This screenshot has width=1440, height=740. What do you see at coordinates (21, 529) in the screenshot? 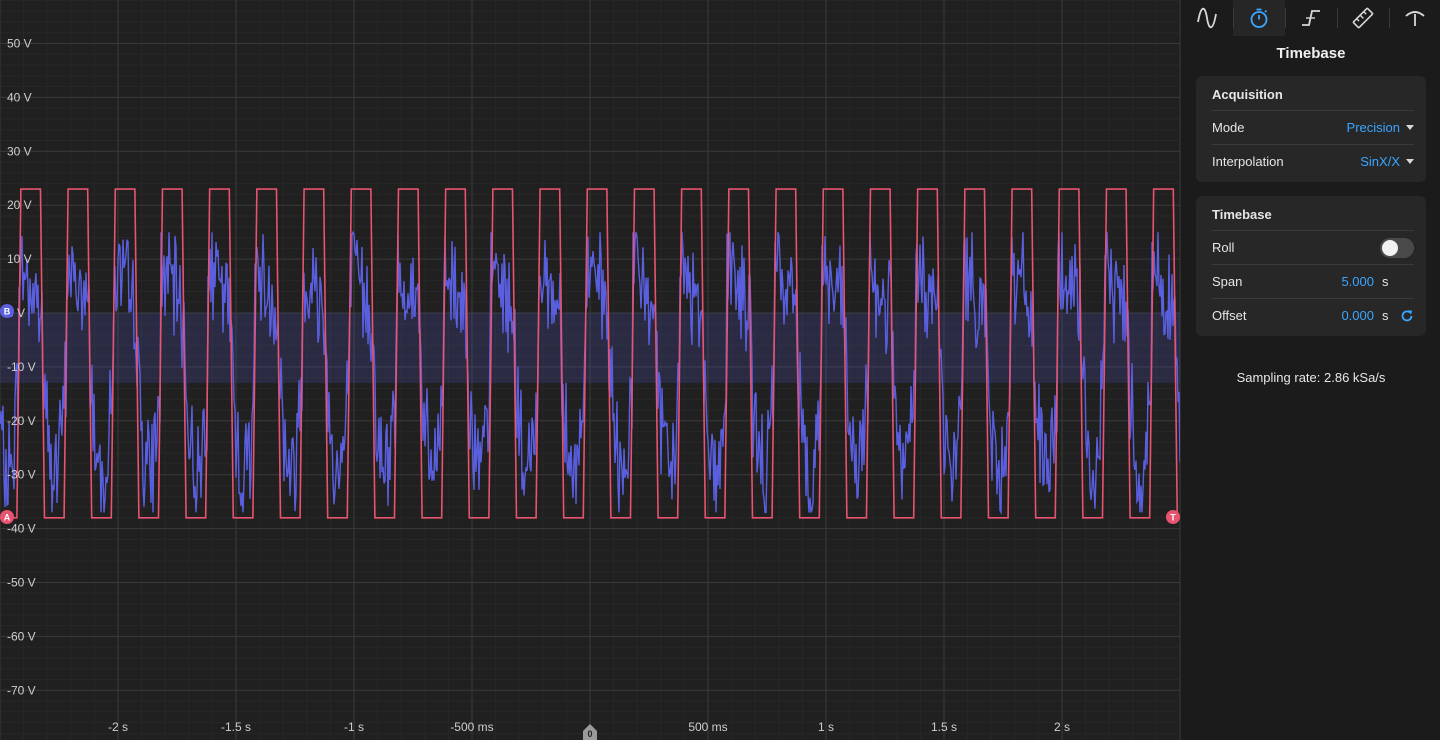
I see `y-tick-label: -40 V` at bounding box center [21, 529].